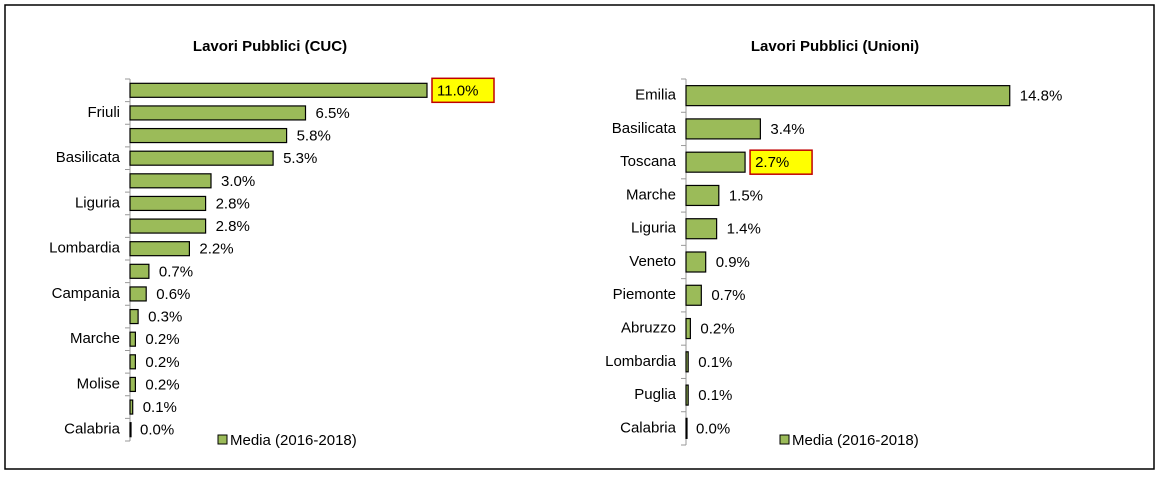  I want to click on value-label: 2.7%, so click(772, 162).